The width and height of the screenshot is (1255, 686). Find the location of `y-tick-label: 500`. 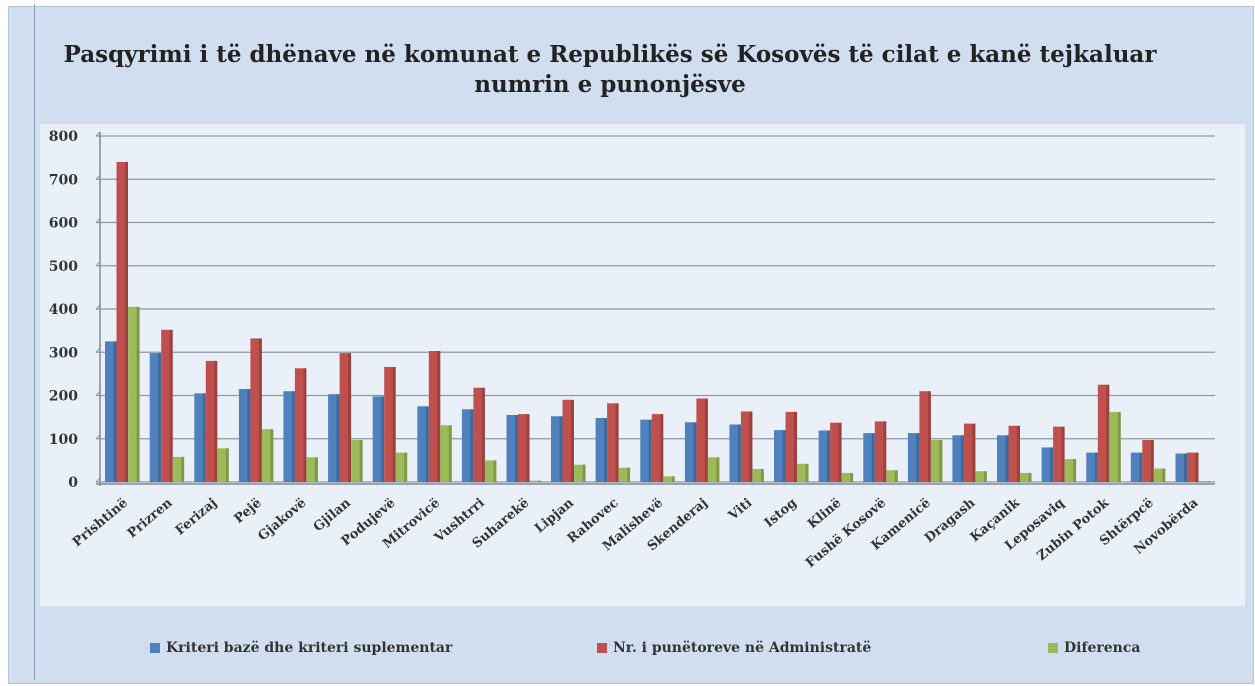

y-tick-label: 500 is located at coordinates (63, 267).